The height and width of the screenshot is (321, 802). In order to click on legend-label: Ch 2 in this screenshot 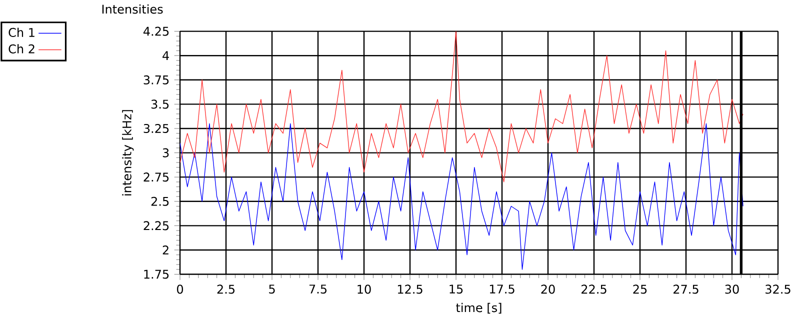, I will do `click(21, 49)`.